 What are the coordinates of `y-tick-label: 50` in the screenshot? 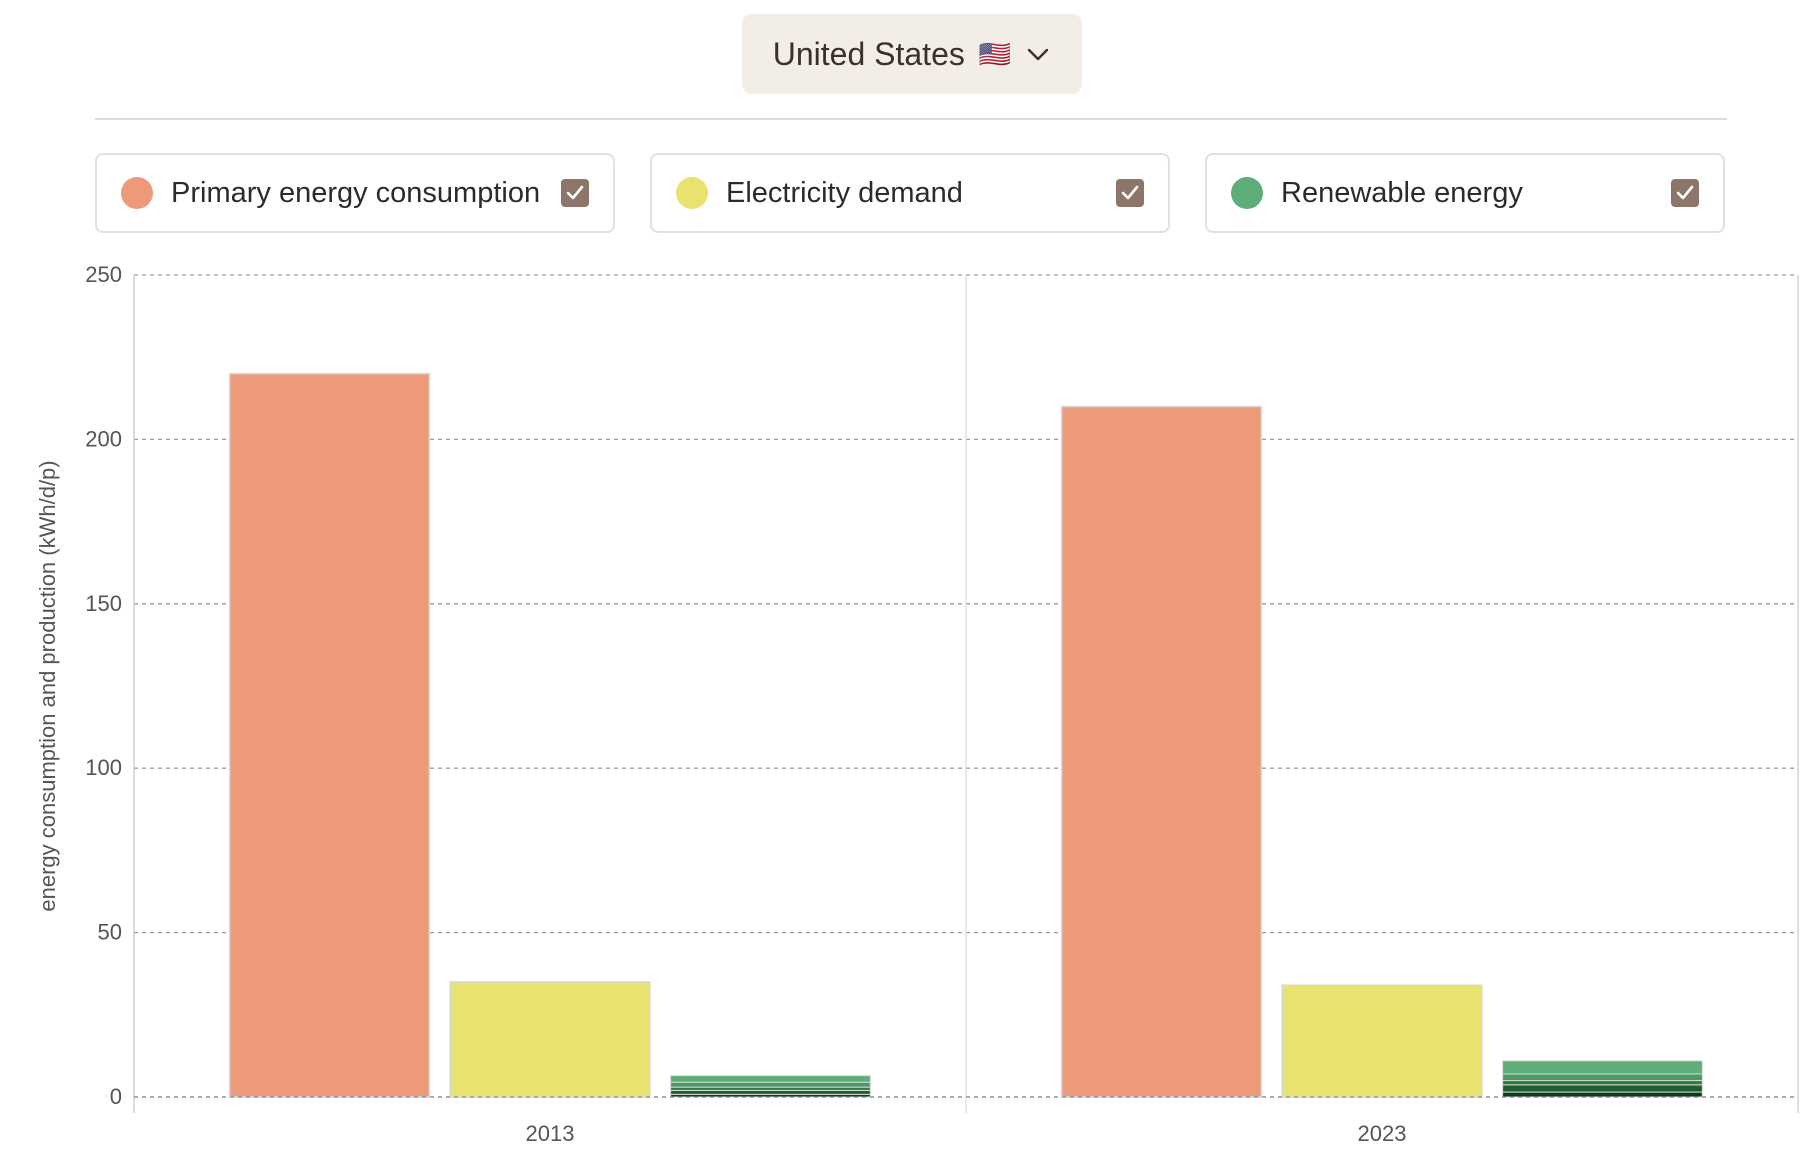 It's located at (110, 932).